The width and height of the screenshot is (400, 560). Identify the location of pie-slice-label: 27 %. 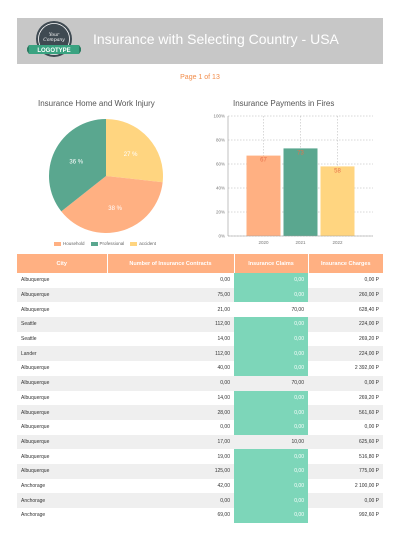
(131, 155).